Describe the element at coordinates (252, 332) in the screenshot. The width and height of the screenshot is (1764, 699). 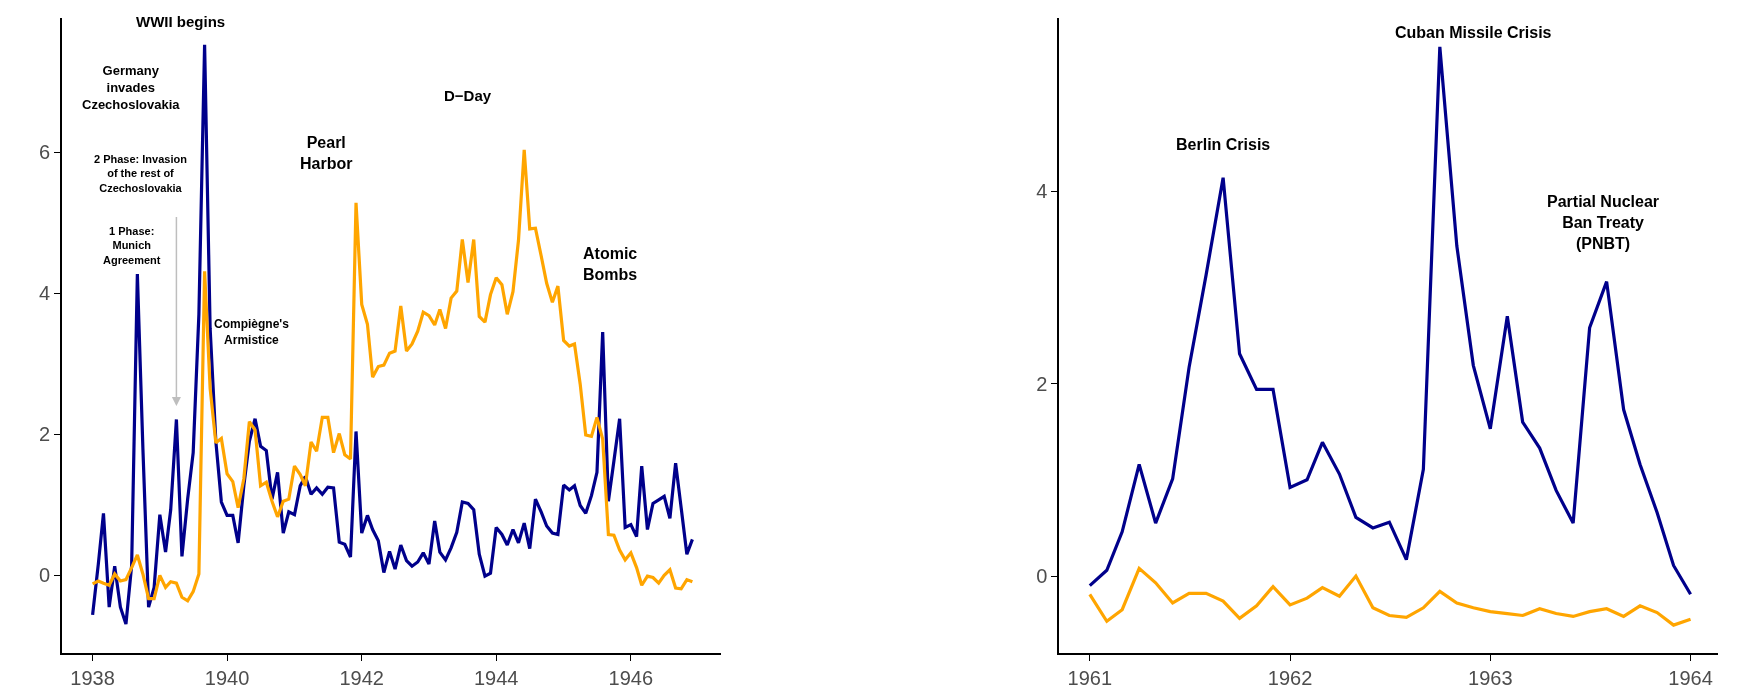
I see `annotation: Compiègne's Armistice` at that location.